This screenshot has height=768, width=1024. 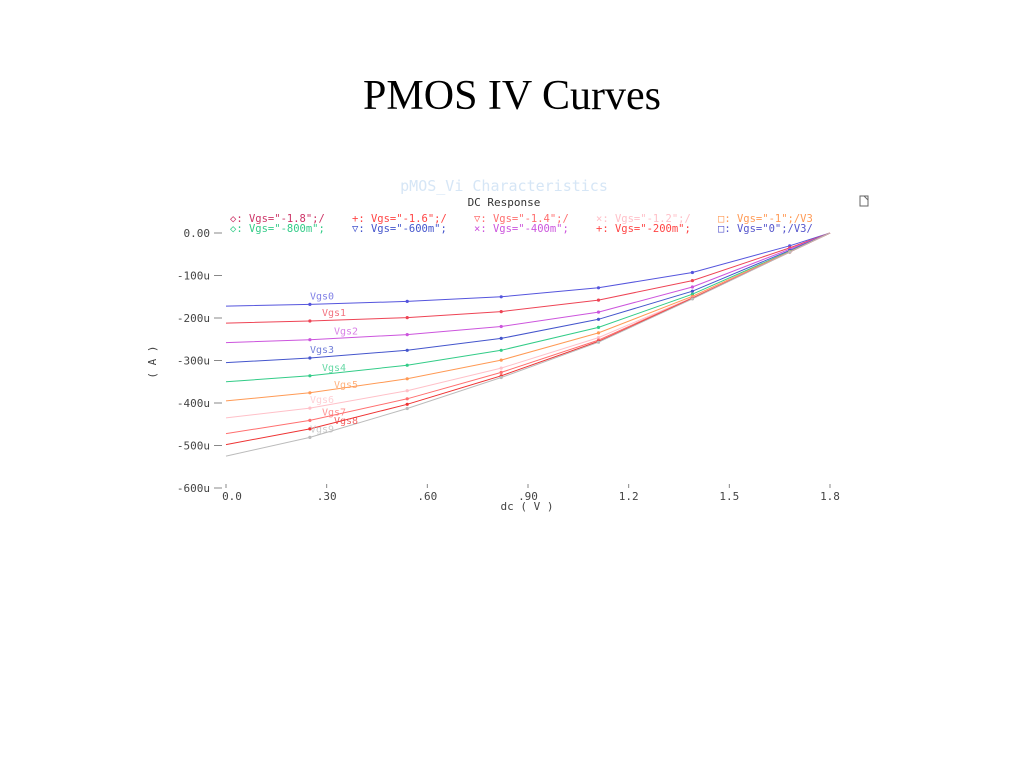 I want to click on chart-subtitle: DC Response, so click(x=504, y=202).